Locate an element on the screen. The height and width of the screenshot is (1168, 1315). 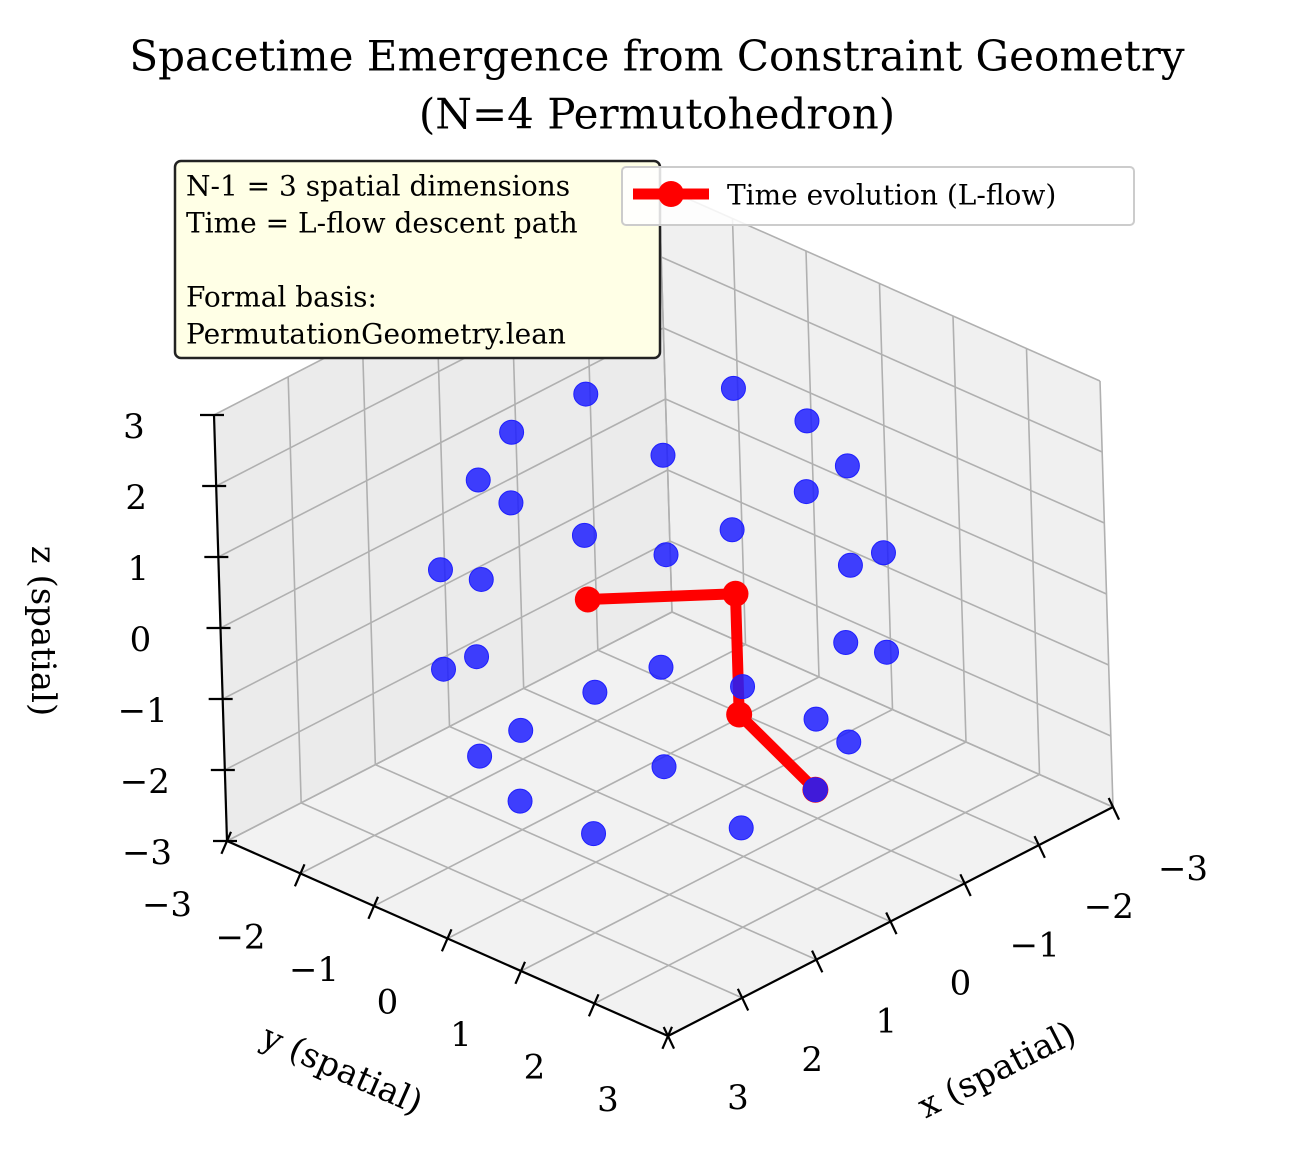
legend-swatch-marker is located at coordinates (671, 194).